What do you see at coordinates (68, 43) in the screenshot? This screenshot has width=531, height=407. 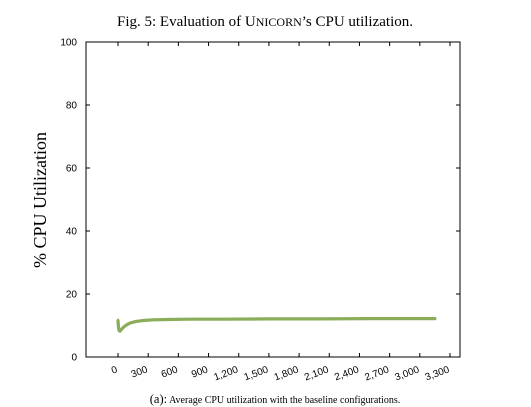 I see `y-tick-label: 100` at bounding box center [68, 43].